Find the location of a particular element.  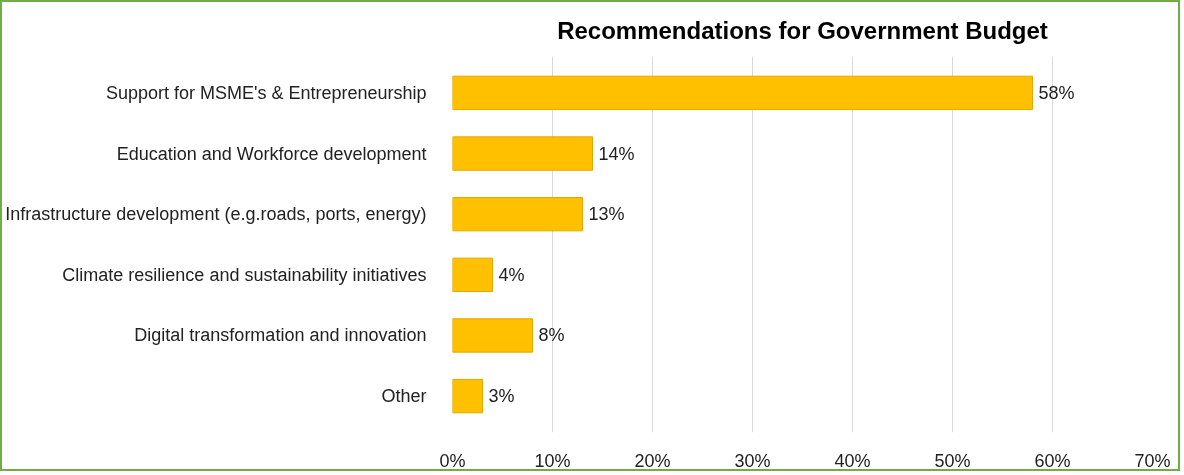

y-tick-label: Digital transformation and innovation is located at coordinates (280, 335).